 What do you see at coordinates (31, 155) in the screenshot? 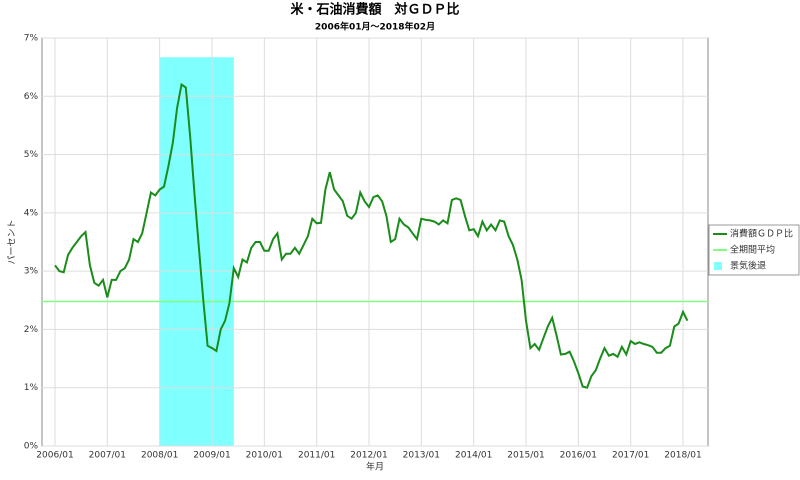
I see `y-tick-label: 5%` at bounding box center [31, 155].